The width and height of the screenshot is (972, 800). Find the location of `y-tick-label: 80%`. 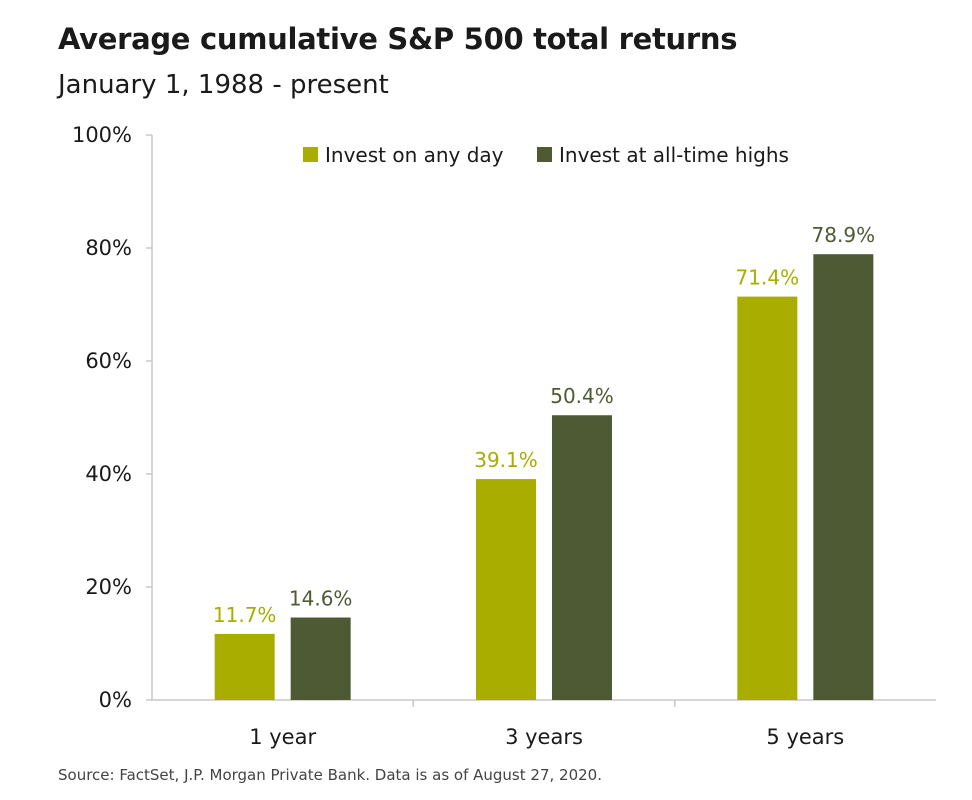

y-tick-label: 80% is located at coordinates (108, 248).